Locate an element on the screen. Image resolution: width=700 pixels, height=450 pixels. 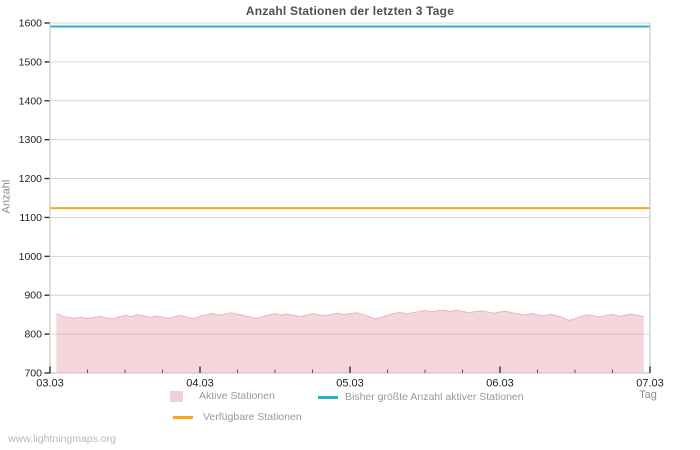
watermark: www.lightningmaps.org is located at coordinates (62, 439).